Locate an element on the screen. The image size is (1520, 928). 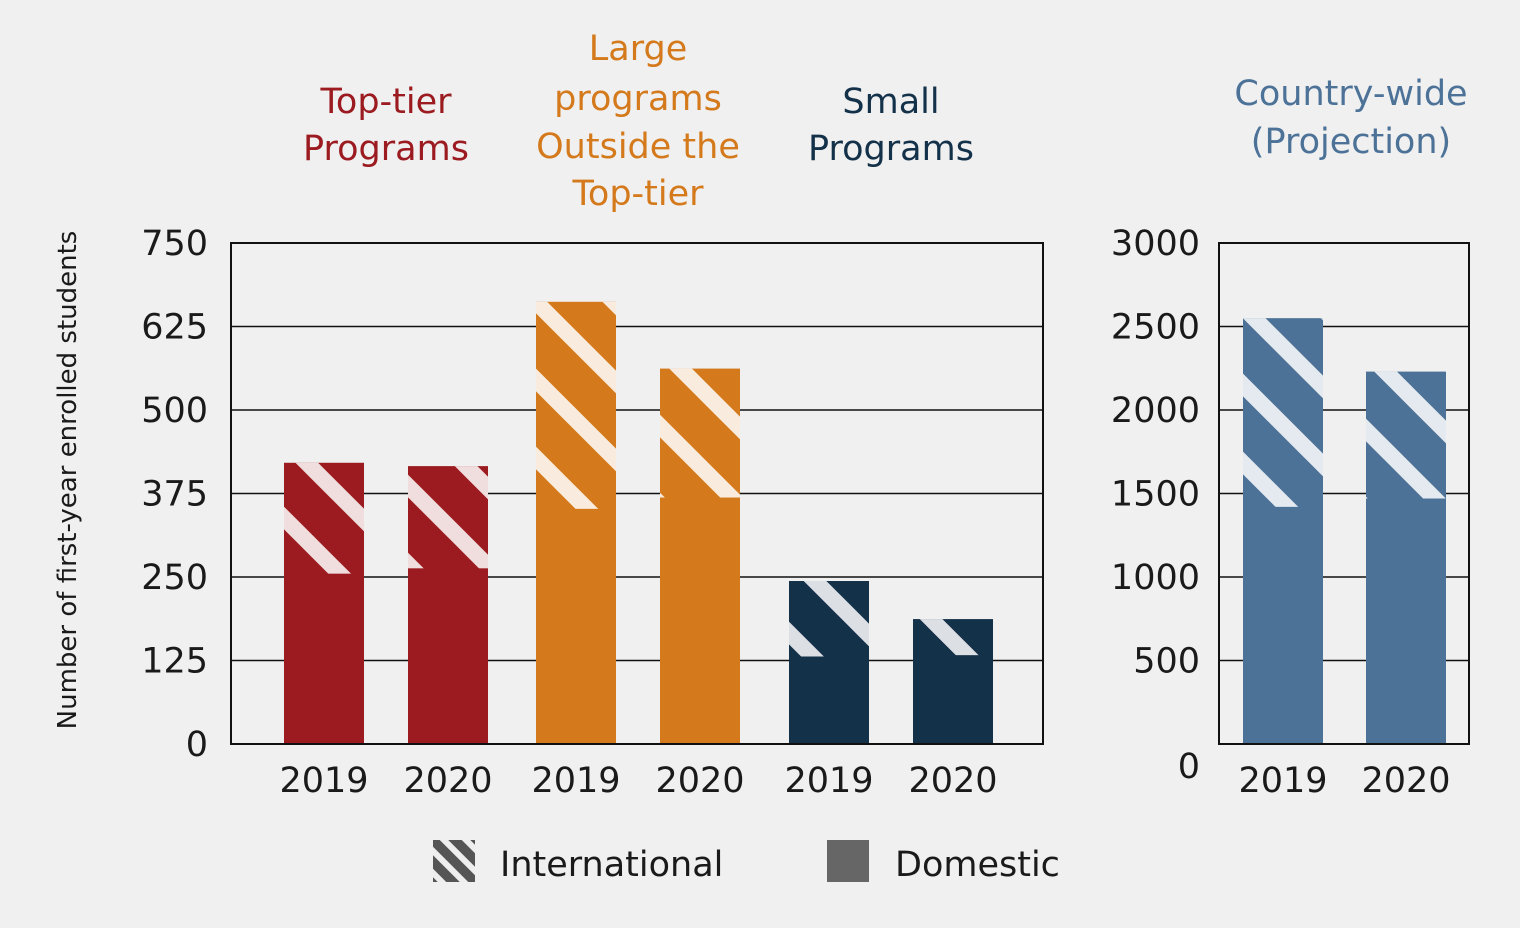
y-tick-label: 125 is located at coordinates (174, 662).